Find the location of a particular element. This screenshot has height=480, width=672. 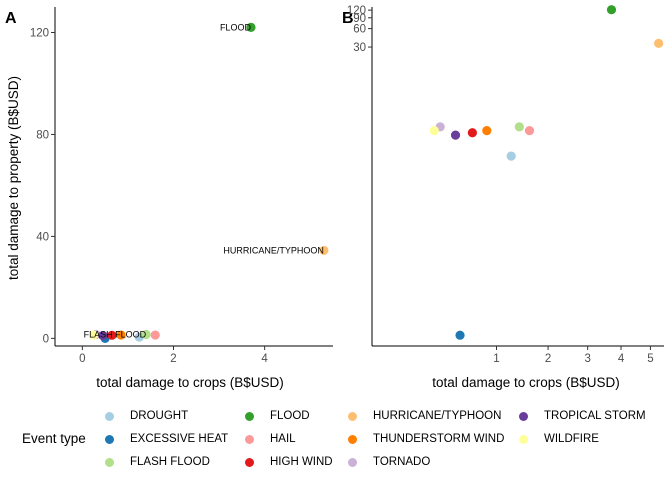

legend-item: WILDFIRE is located at coordinates (556, 439).